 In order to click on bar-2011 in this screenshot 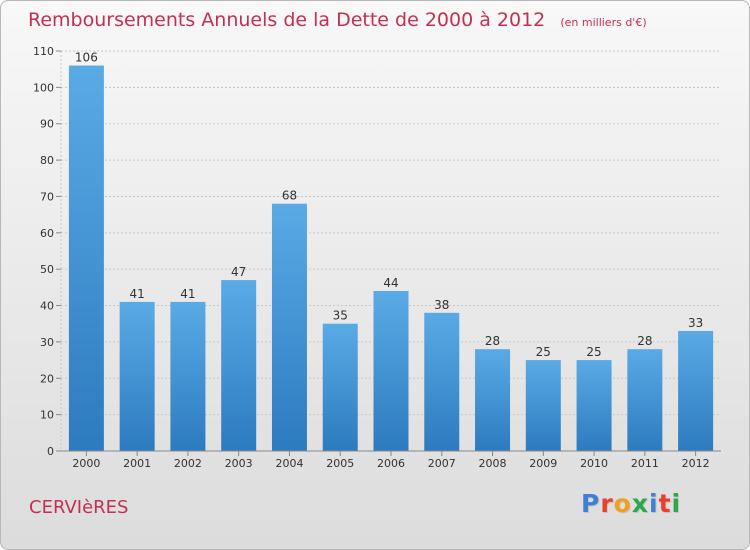, I will do `click(645, 400)`.